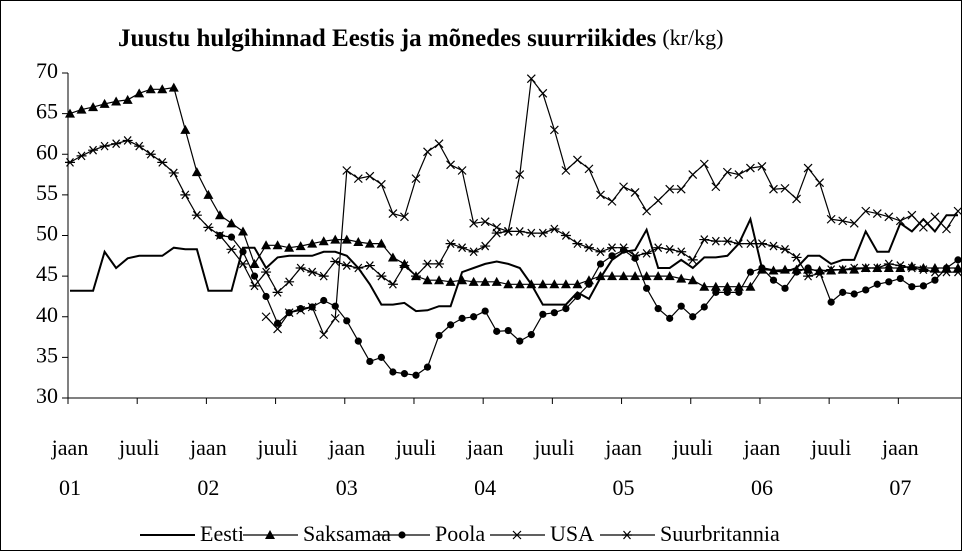 The width and height of the screenshot is (962, 551). What do you see at coordinates (47, 273) in the screenshot?
I see `y-tick-label: 45` at bounding box center [47, 273].